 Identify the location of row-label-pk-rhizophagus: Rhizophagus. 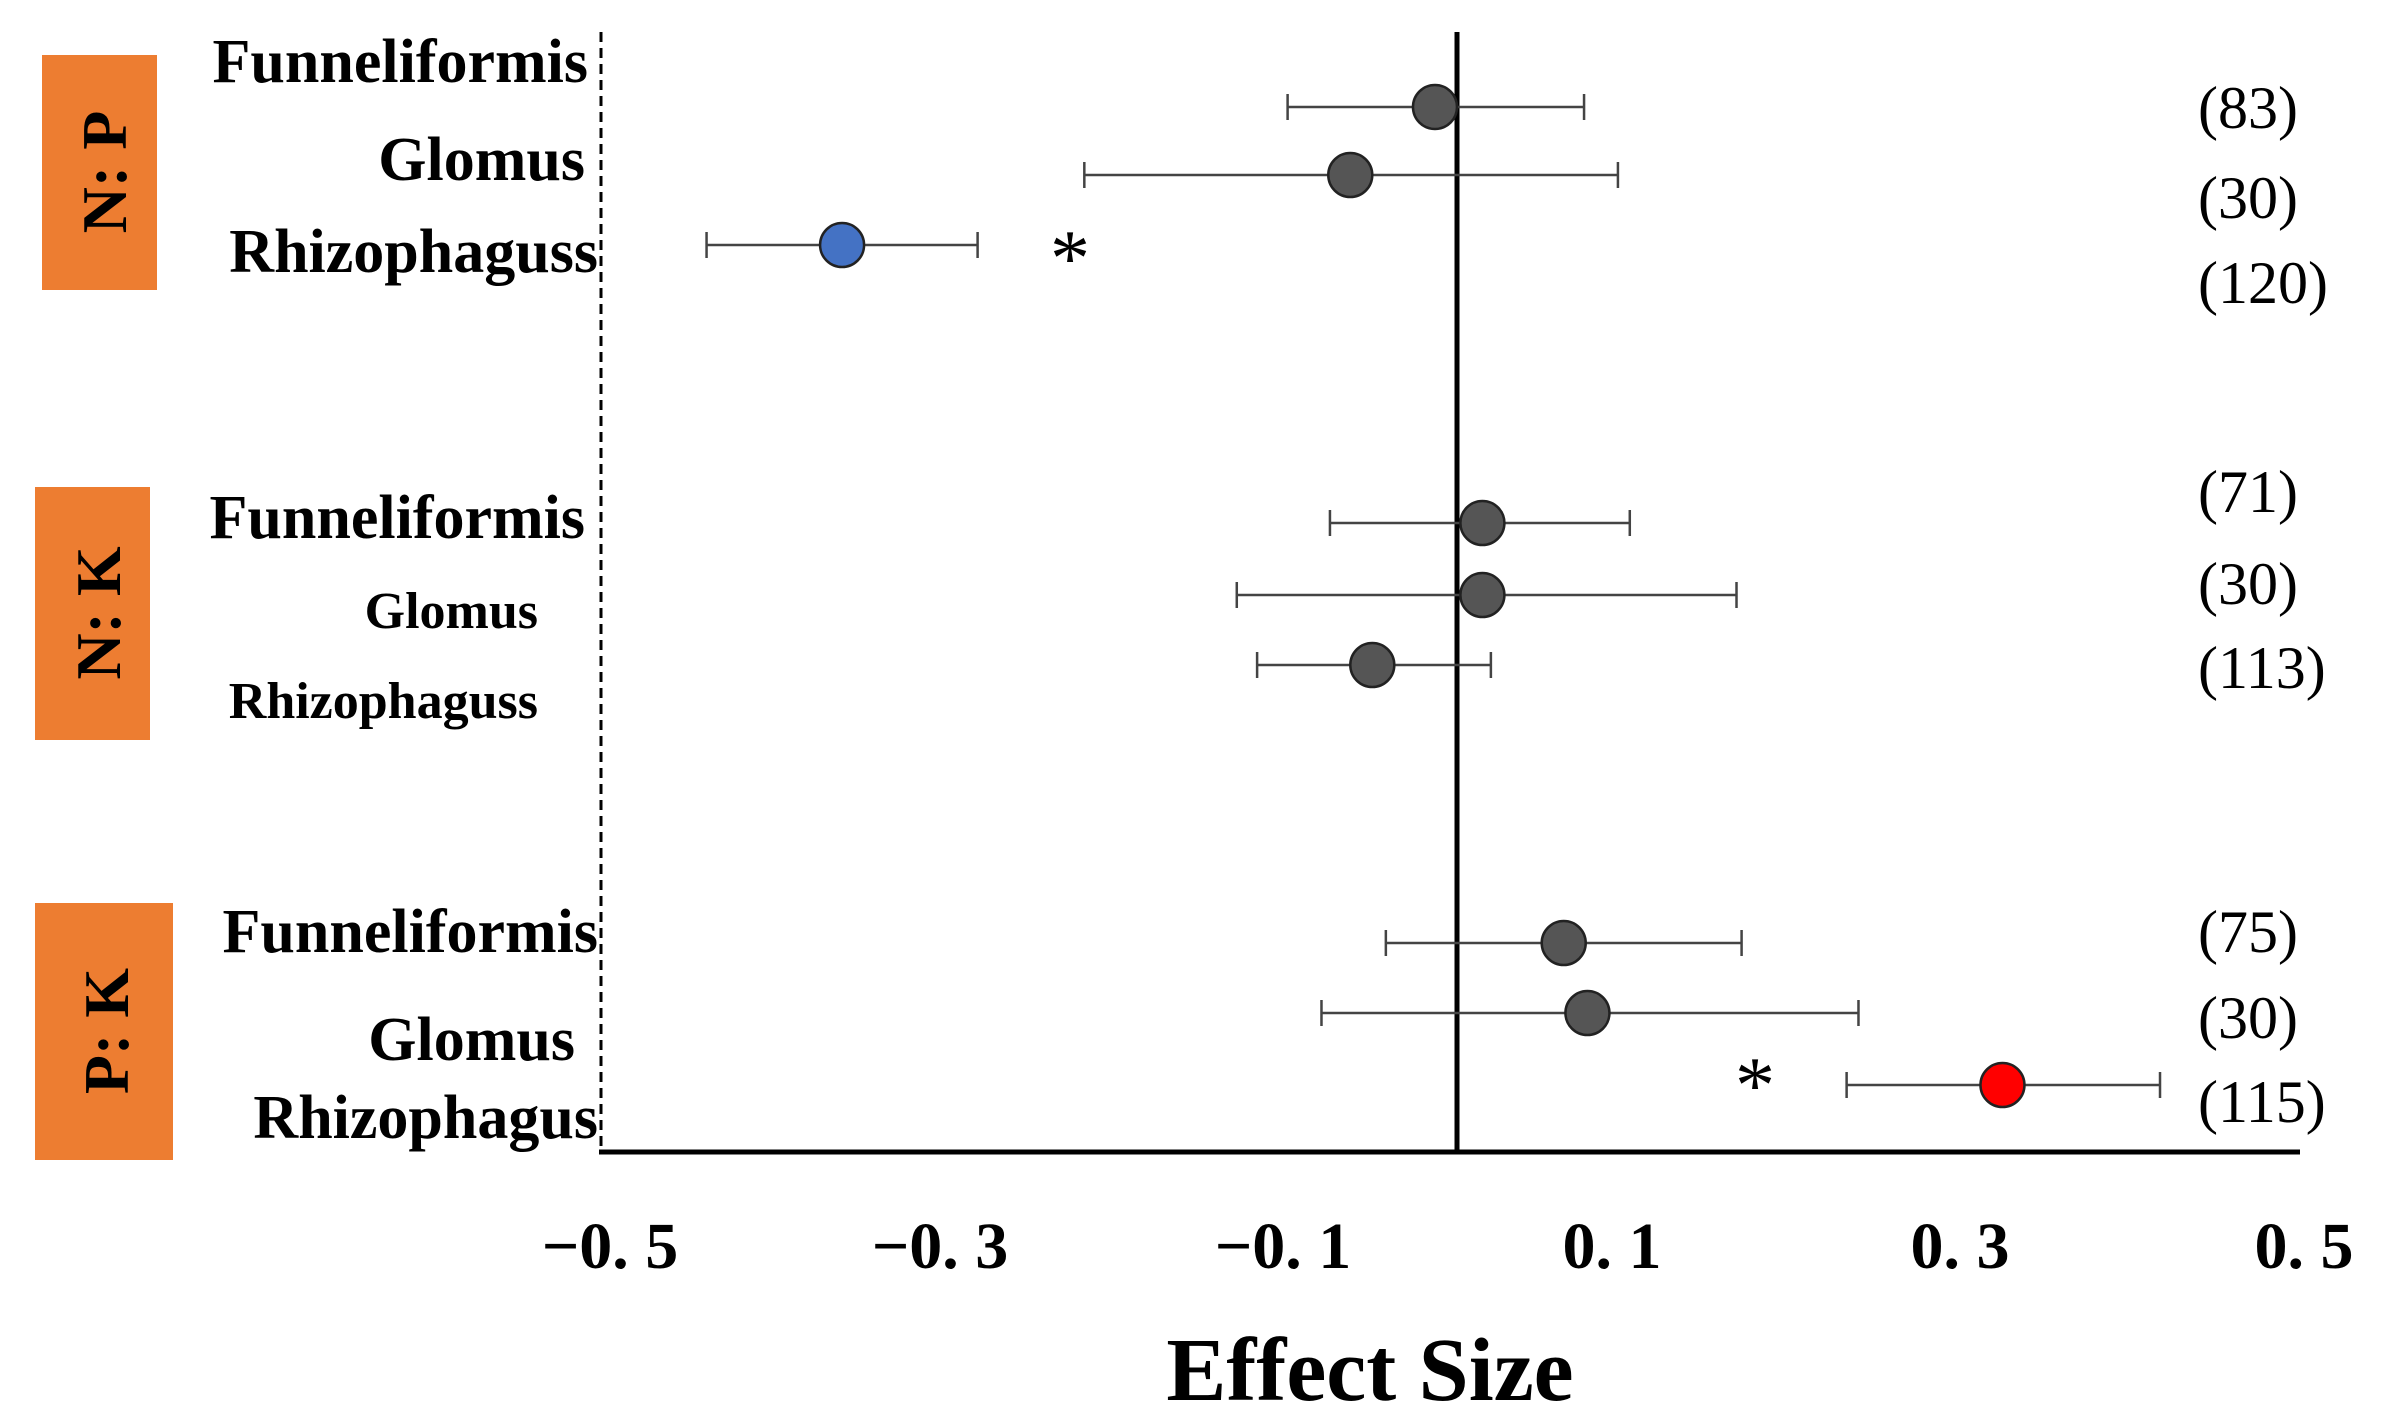
(425, 1118).